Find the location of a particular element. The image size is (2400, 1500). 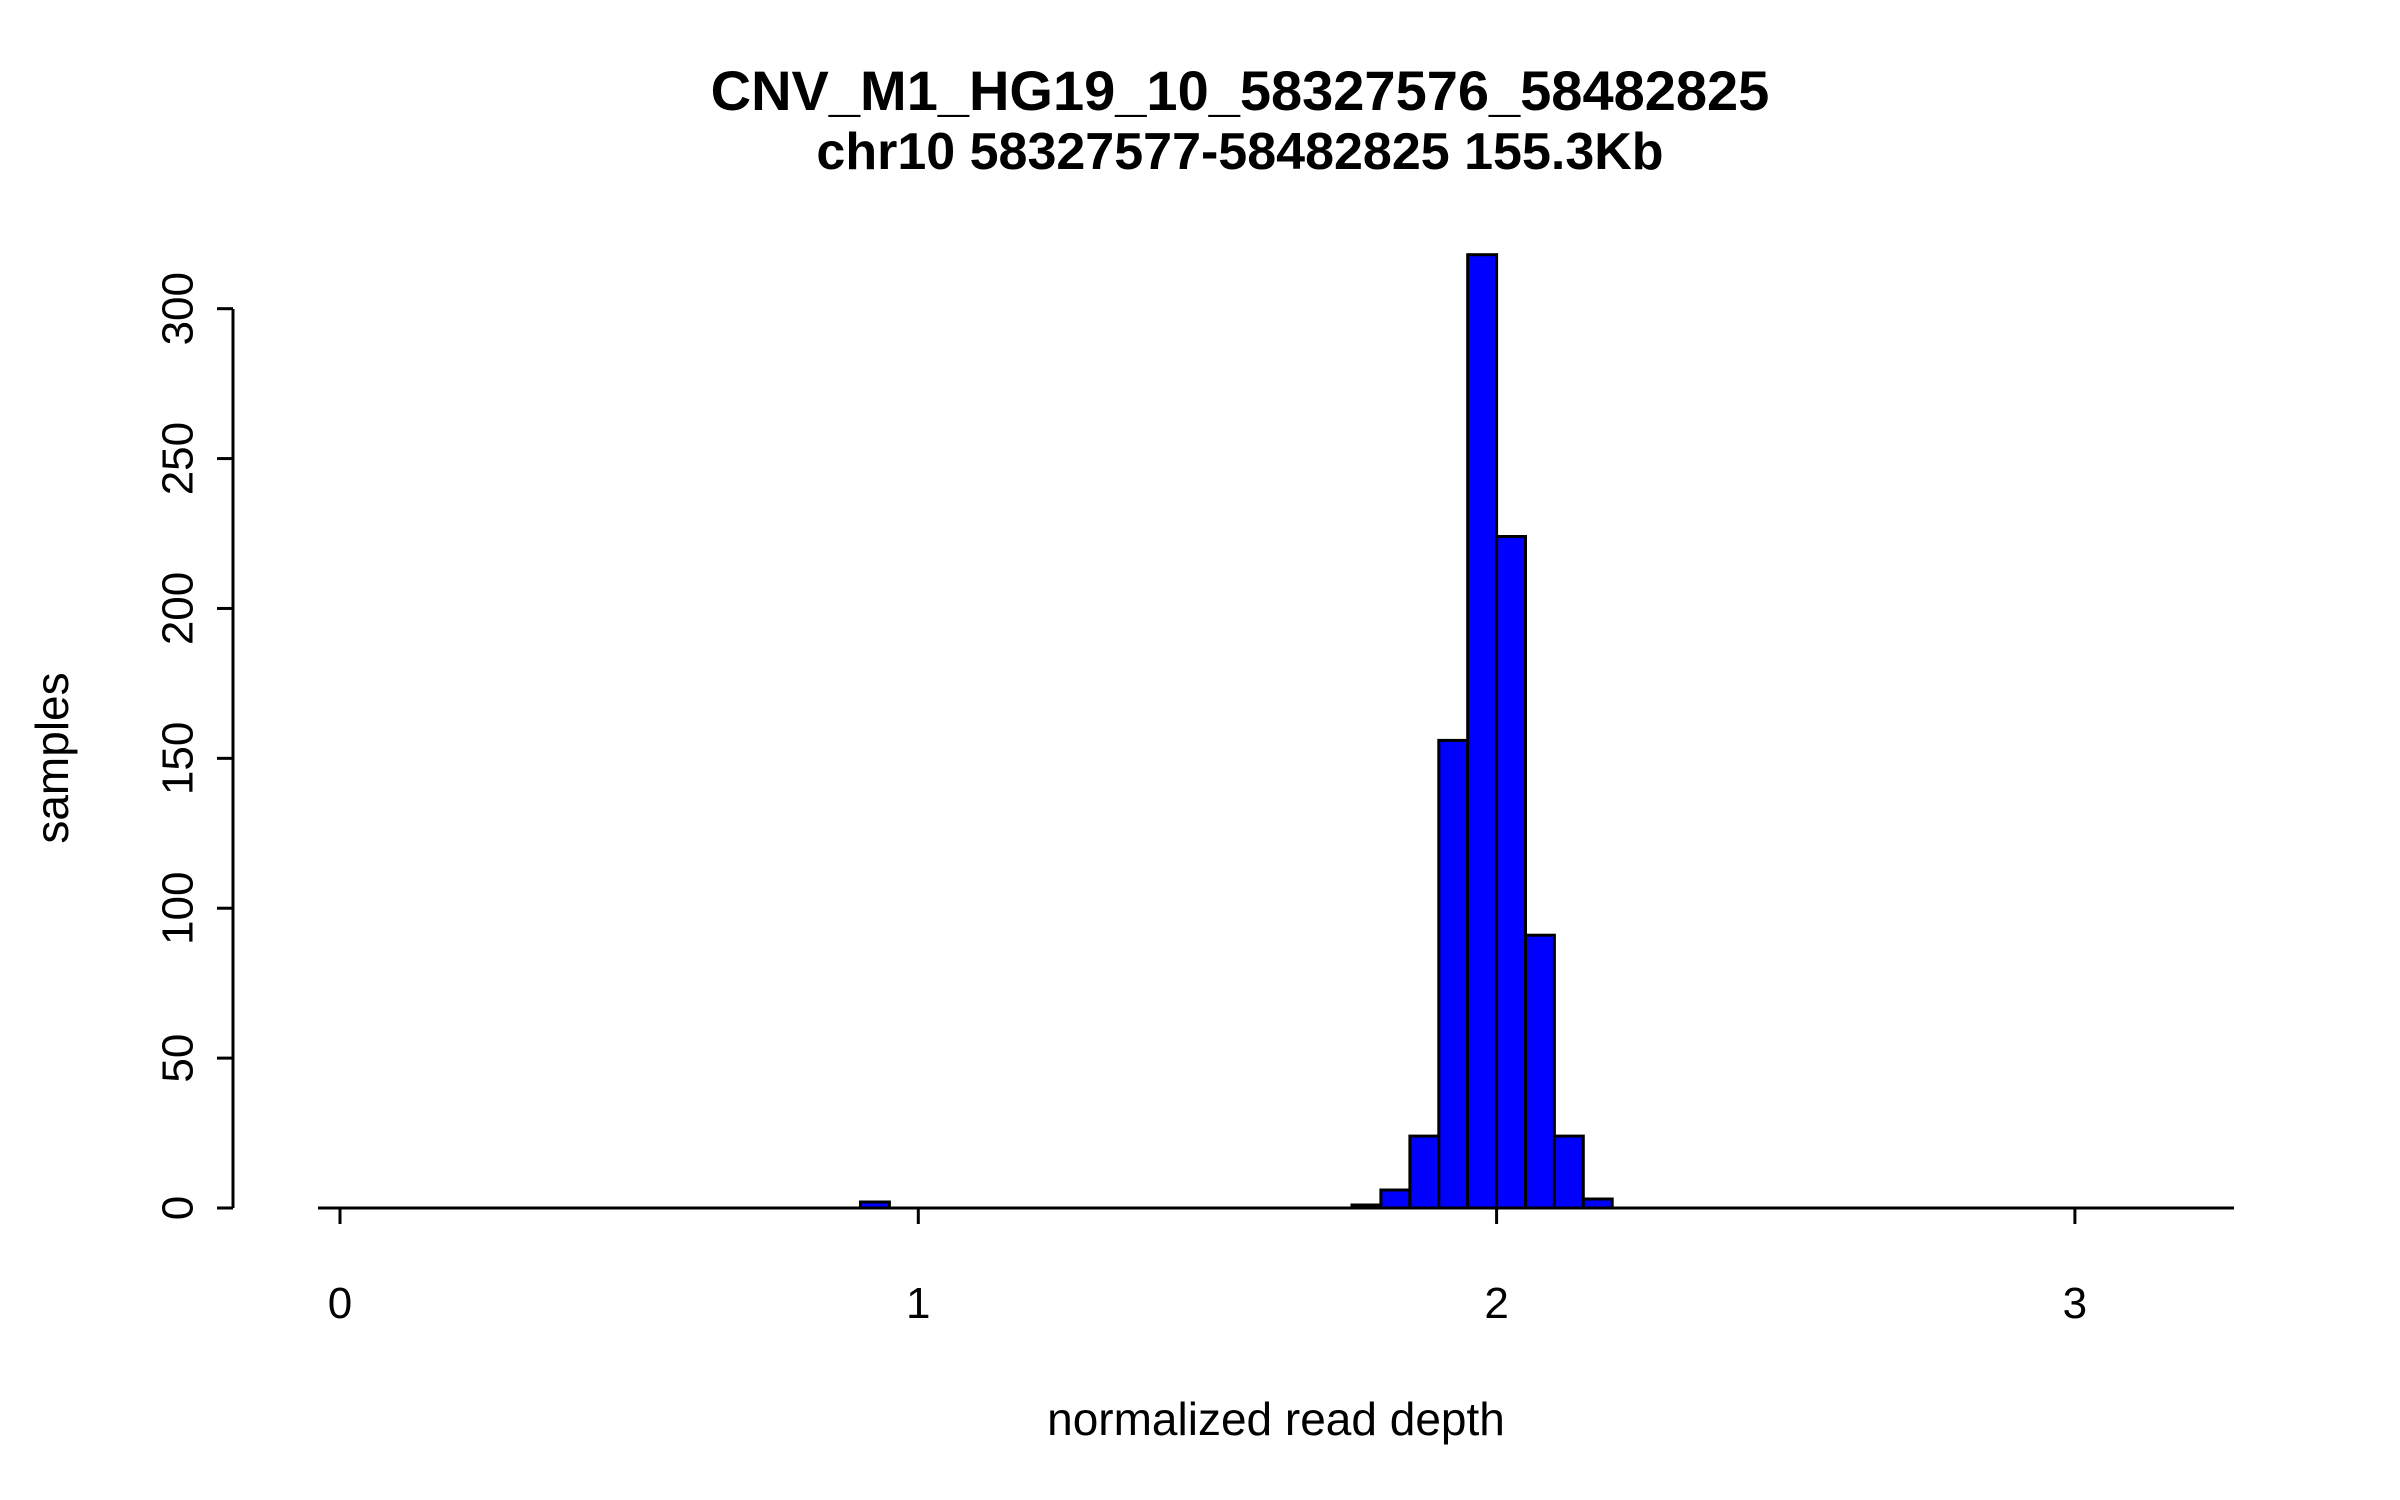

y-tick-label: 0 is located at coordinates (178, 1208).